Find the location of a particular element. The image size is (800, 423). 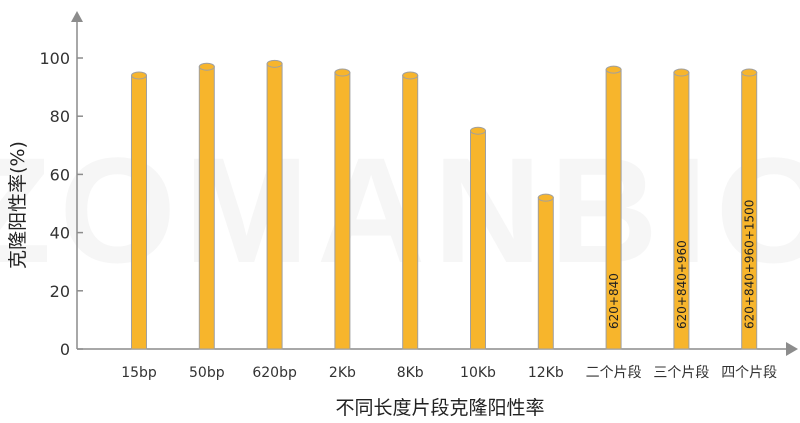

y-axis-arrow is located at coordinates (77, 16).